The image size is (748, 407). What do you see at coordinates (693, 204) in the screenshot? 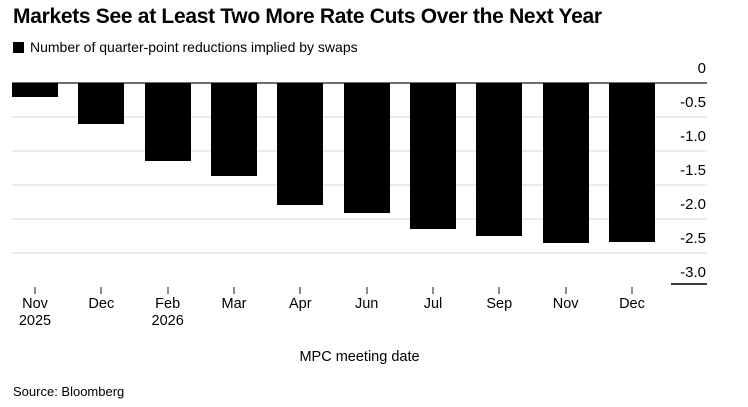
I see `y-tick-label: -2.0` at bounding box center [693, 204].